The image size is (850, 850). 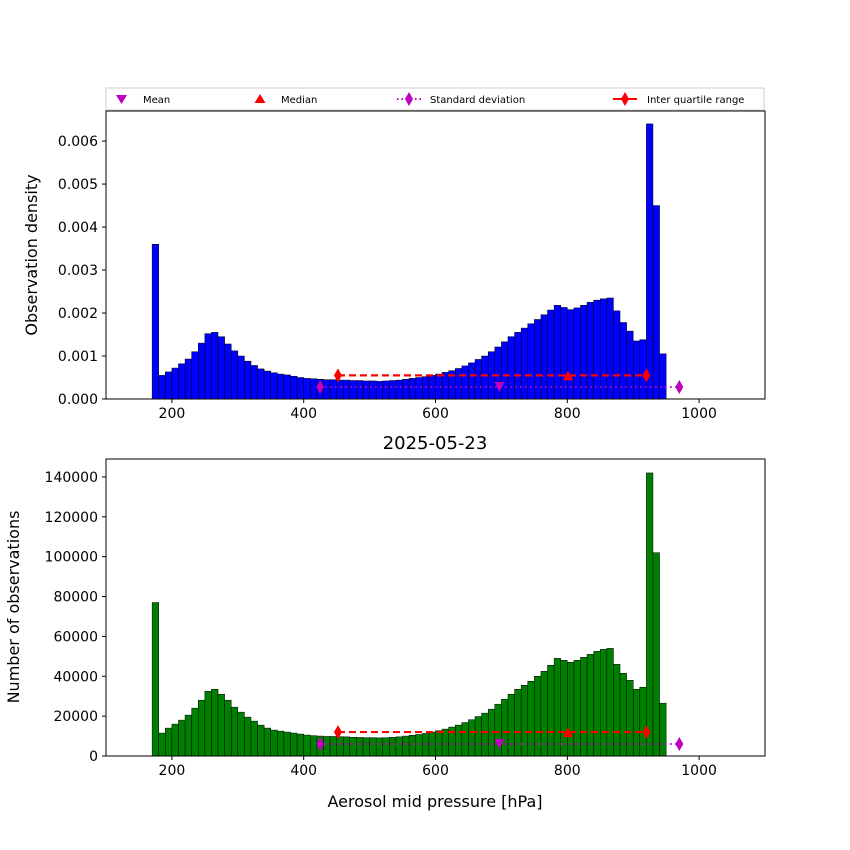 I want to click on legend-label-mean: Mean, so click(x=156, y=100).